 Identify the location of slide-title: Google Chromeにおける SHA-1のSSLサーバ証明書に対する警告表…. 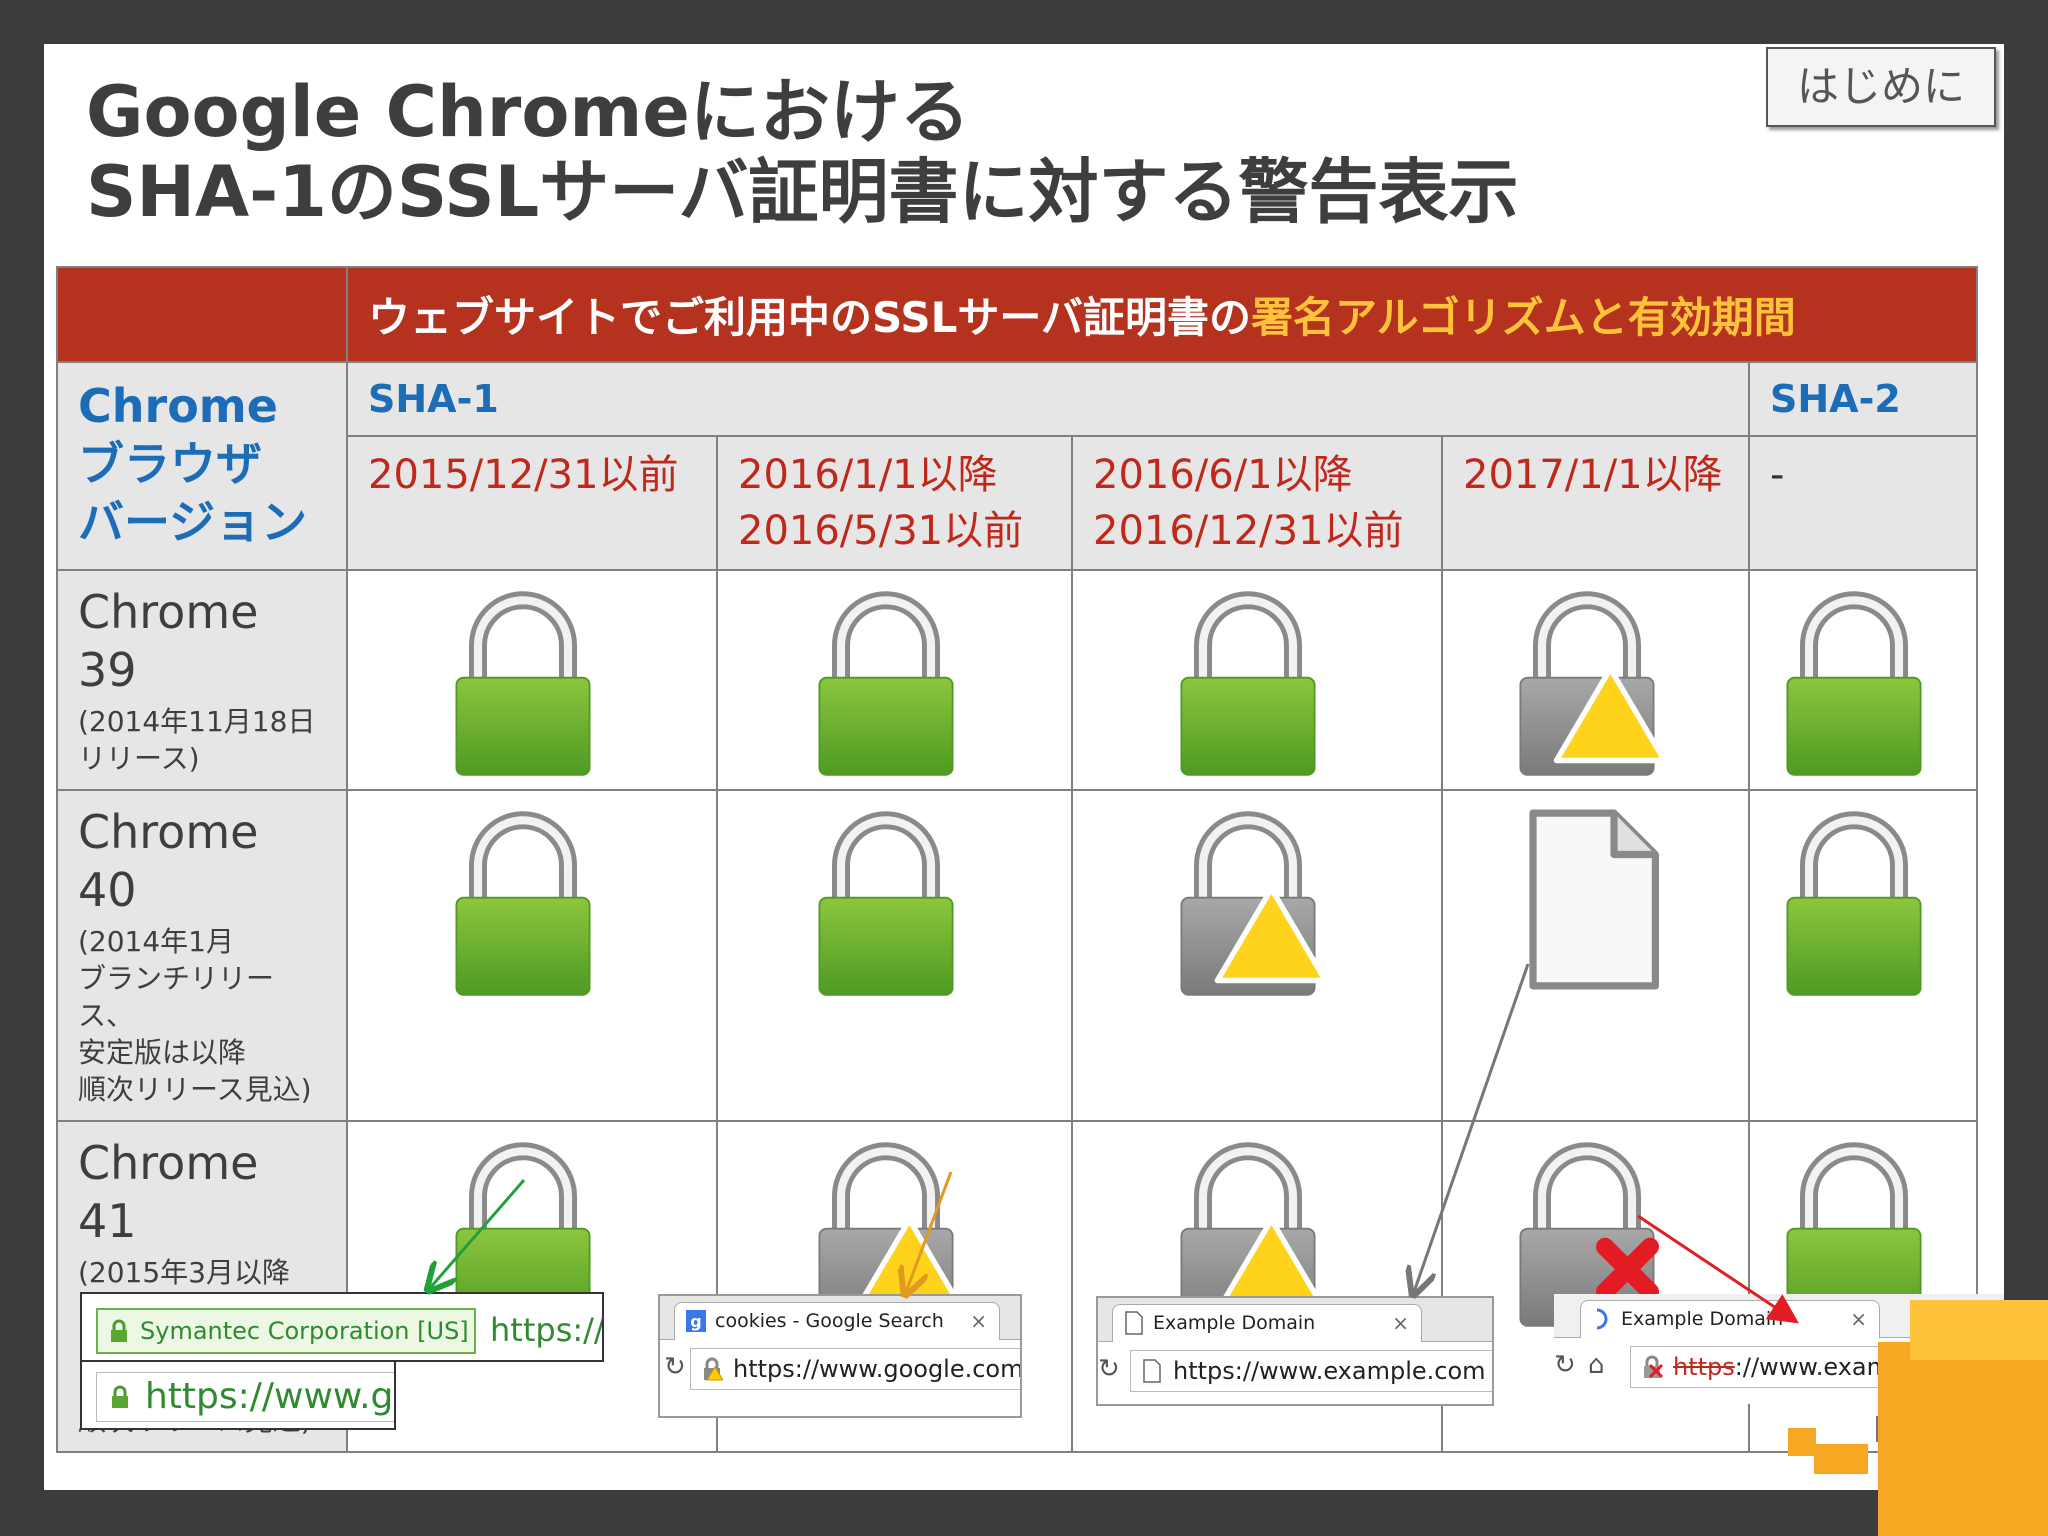
(802, 152).